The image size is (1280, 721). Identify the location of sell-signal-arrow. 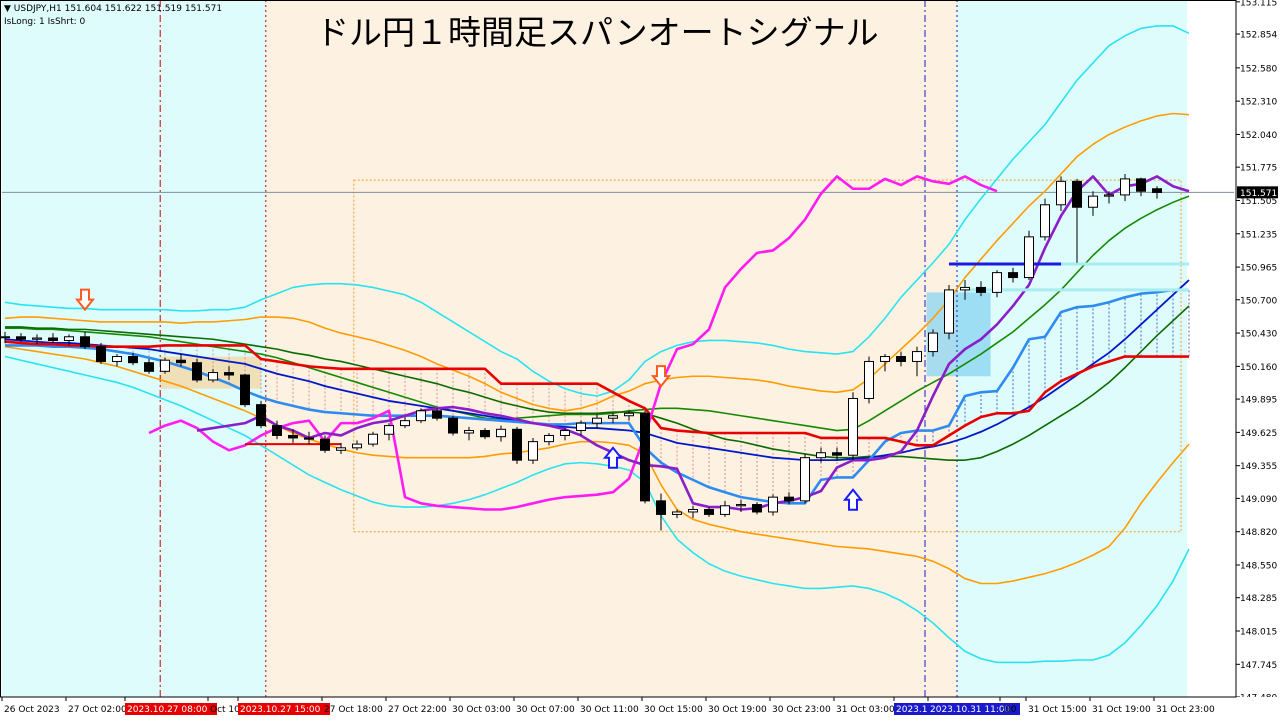
(85, 300).